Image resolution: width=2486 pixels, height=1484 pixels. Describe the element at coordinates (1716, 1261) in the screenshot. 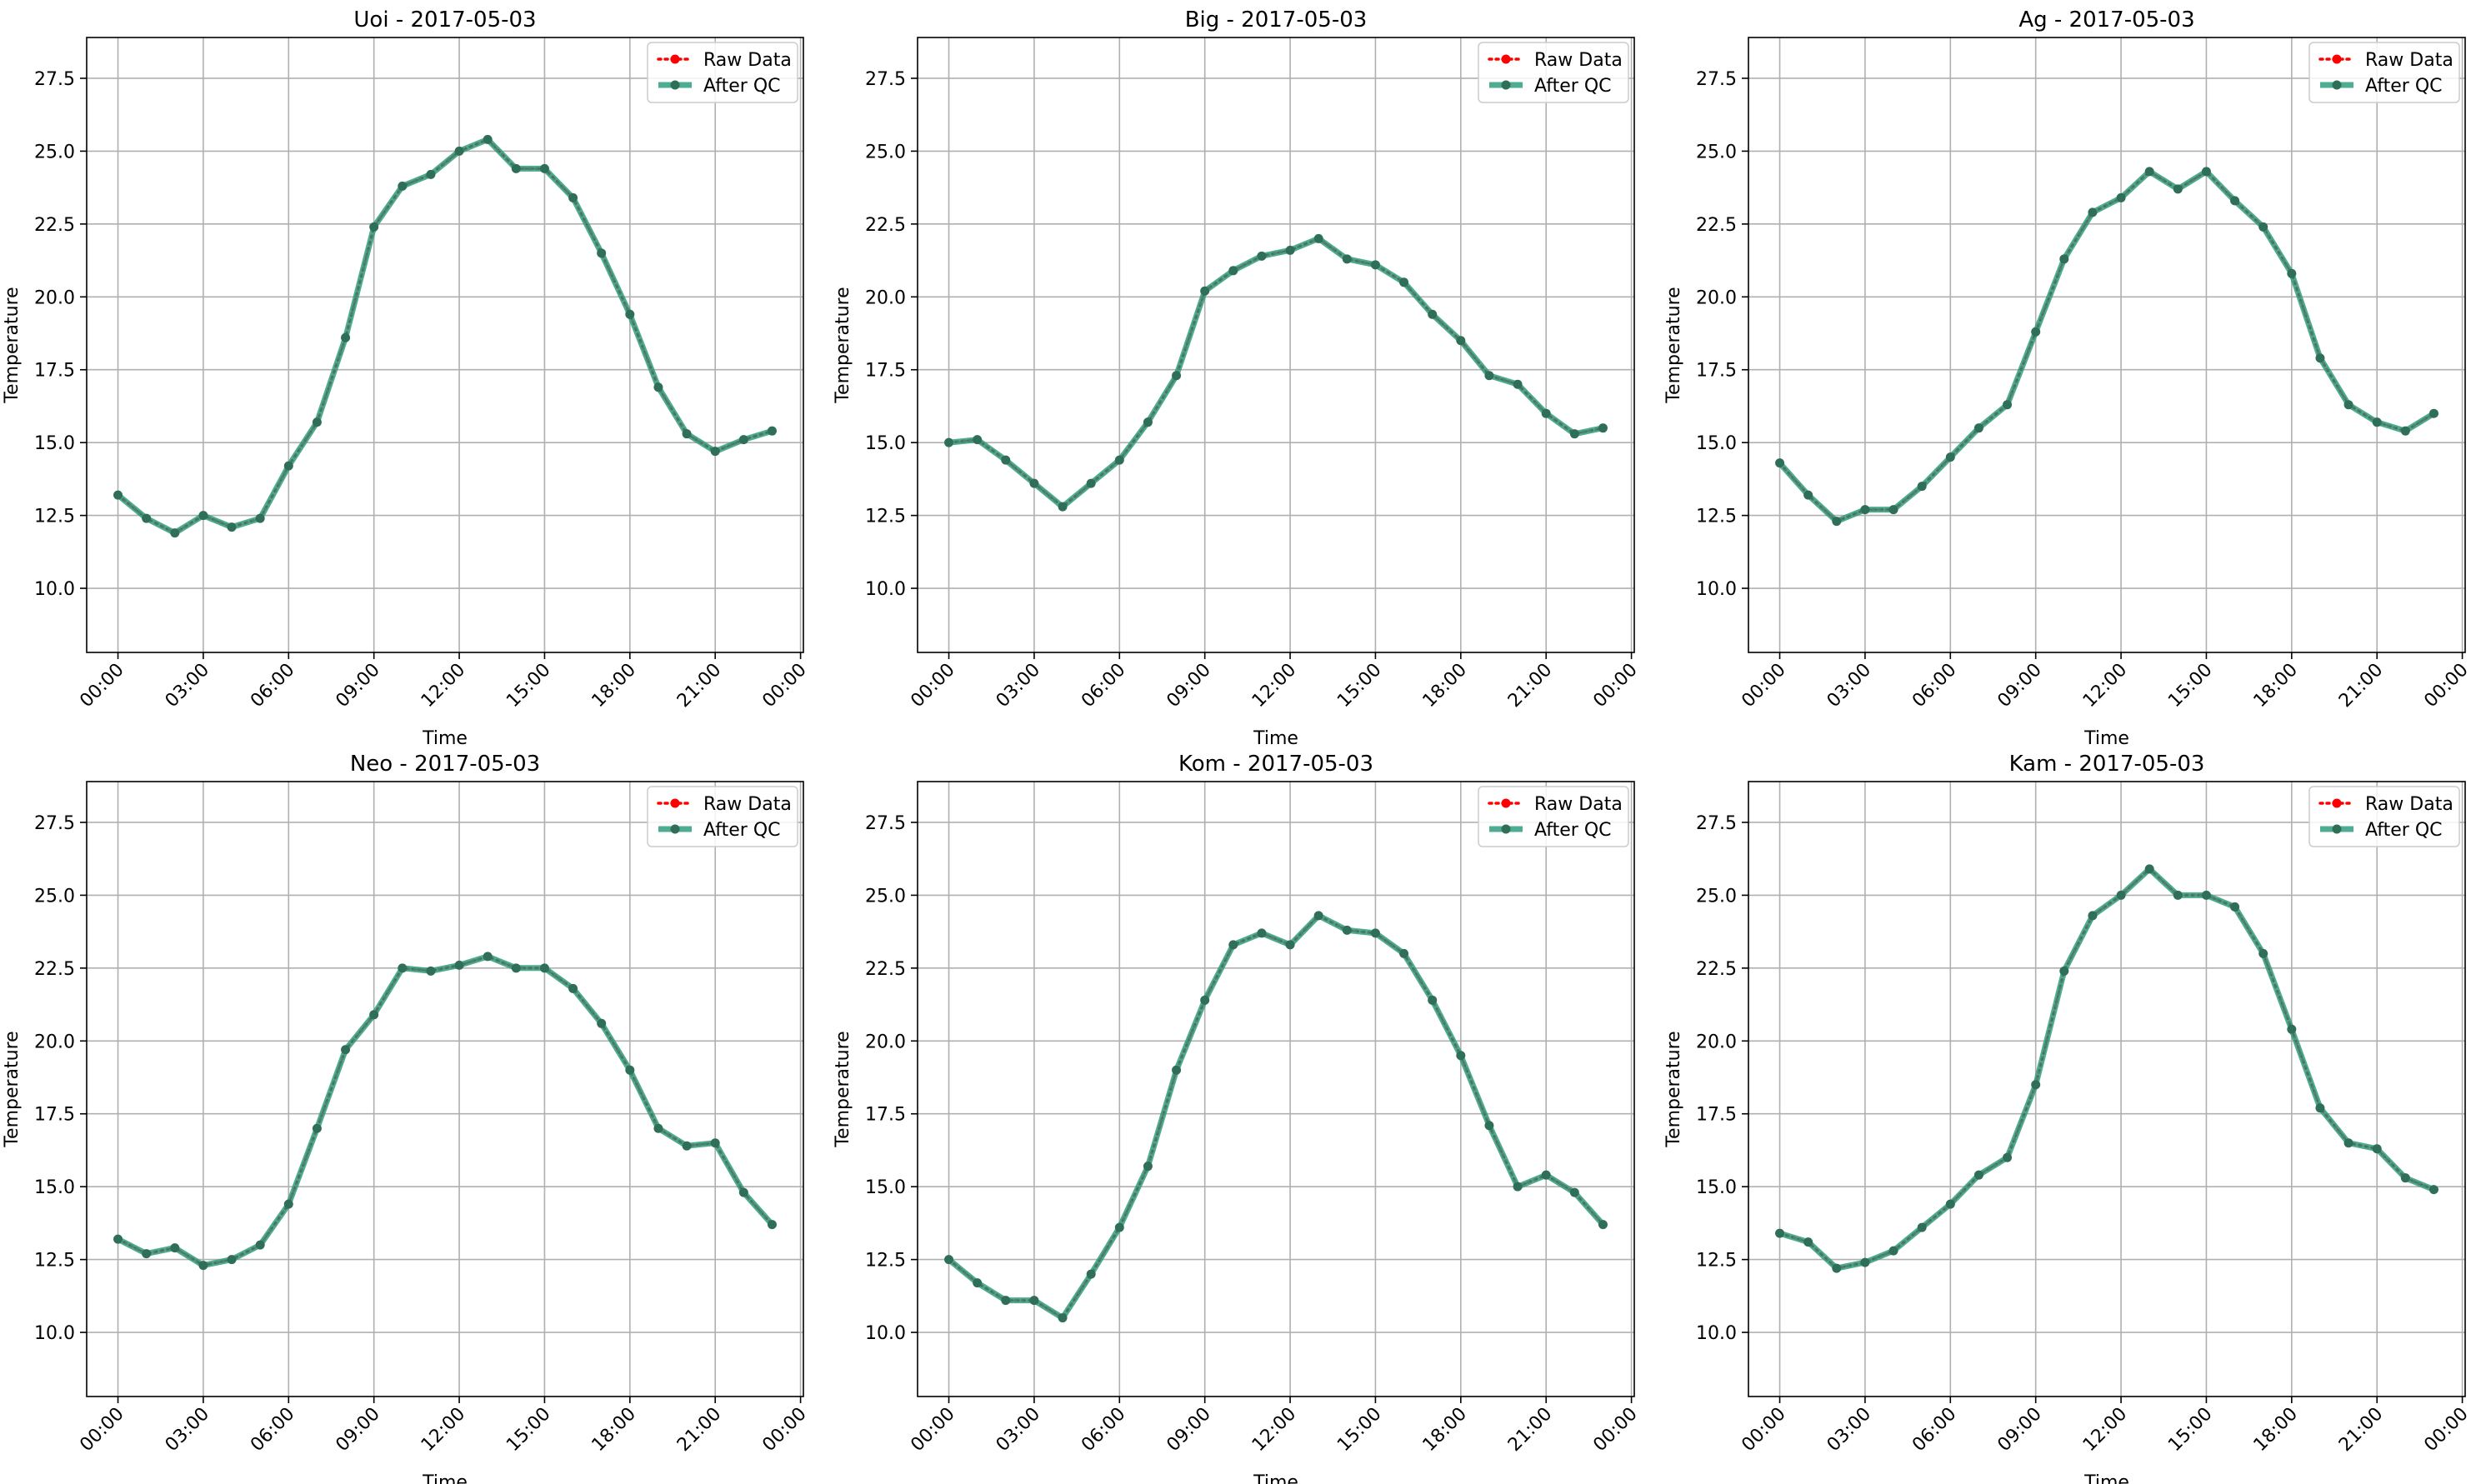

I see `y-tick-label: 12.5` at that location.